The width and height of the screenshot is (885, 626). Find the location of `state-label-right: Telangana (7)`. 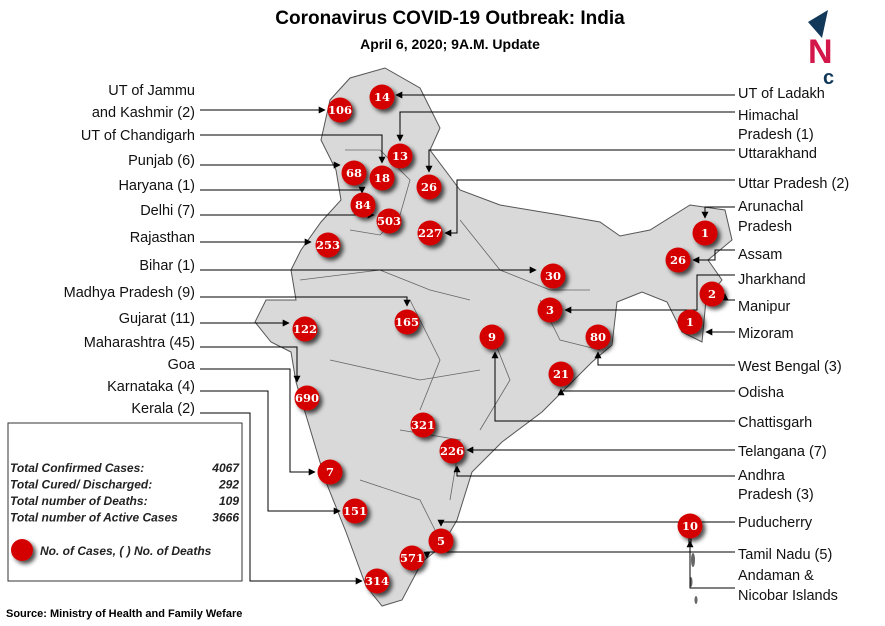

state-label-right: Telangana (7) is located at coordinates (782, 452).